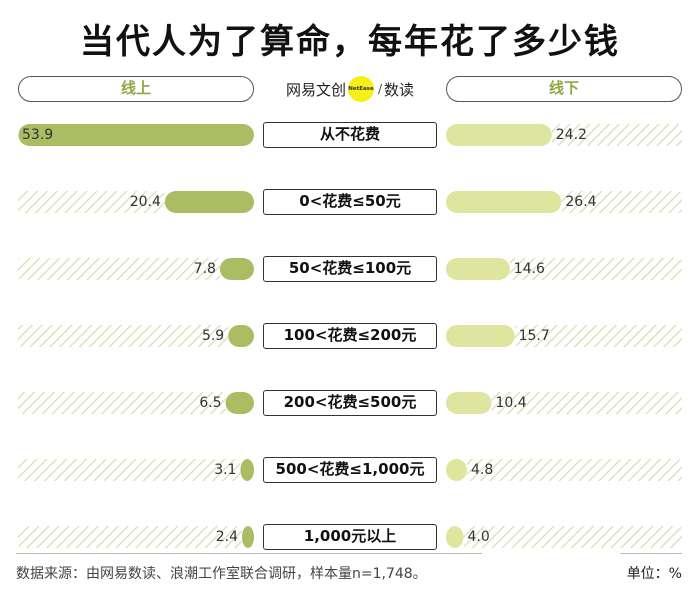  I want to click on category-label: 100<花费≤200元, so click(350, 336).